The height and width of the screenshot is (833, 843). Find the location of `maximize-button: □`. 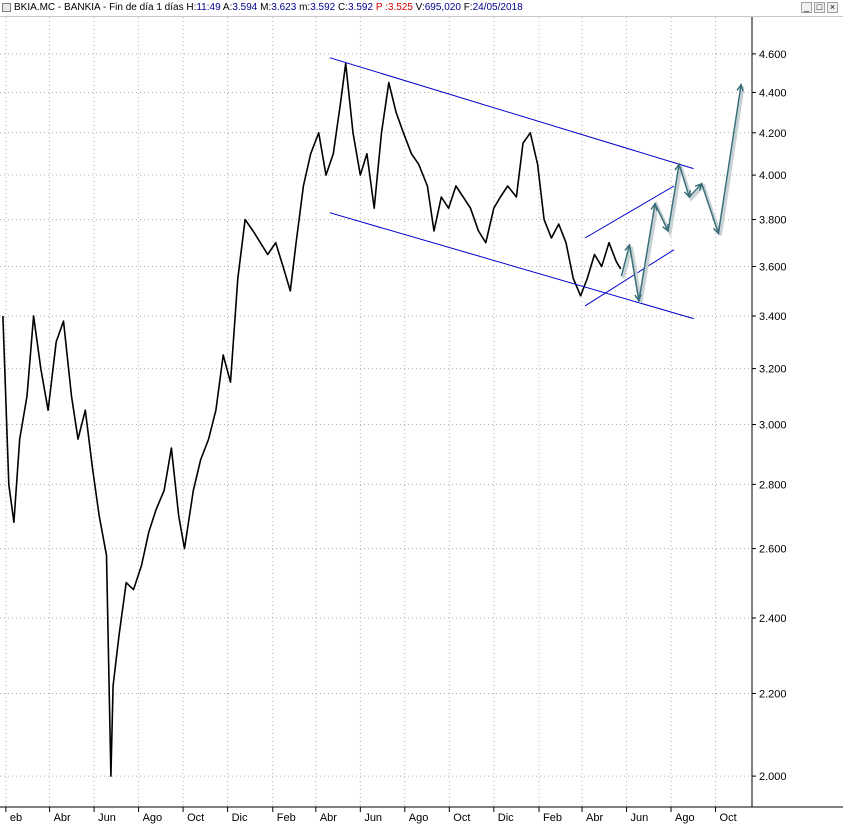

maximize-button: □ is located at coordinates (819, 7).